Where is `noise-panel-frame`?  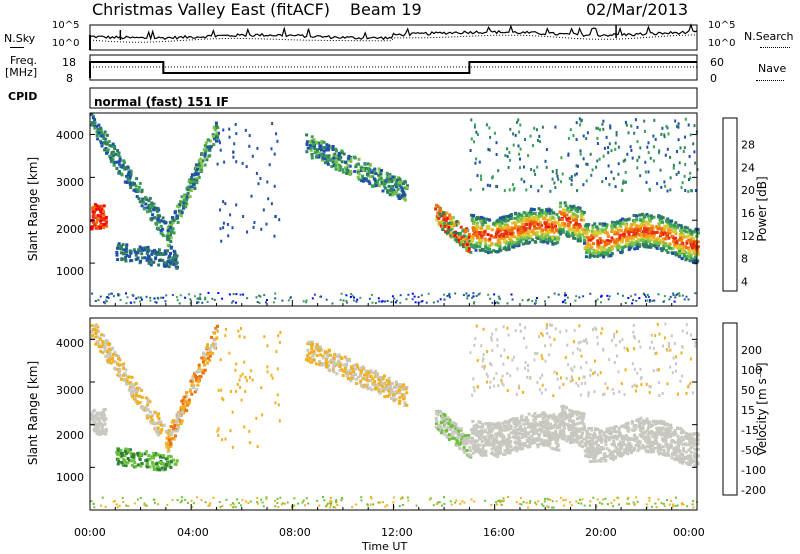
noise-panel-frame is located at coordinates (393, 37).